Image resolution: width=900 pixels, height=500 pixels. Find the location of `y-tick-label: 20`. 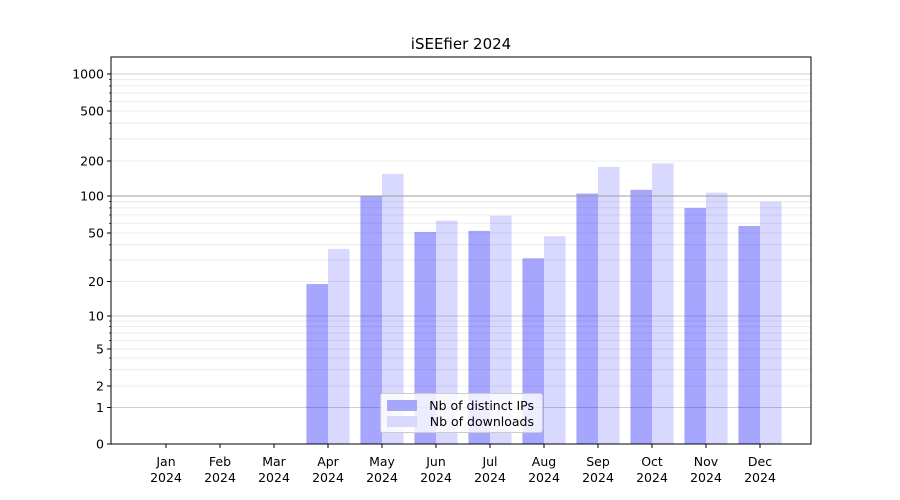

y-tick-label: 20 is located at coordinates (96, 281).